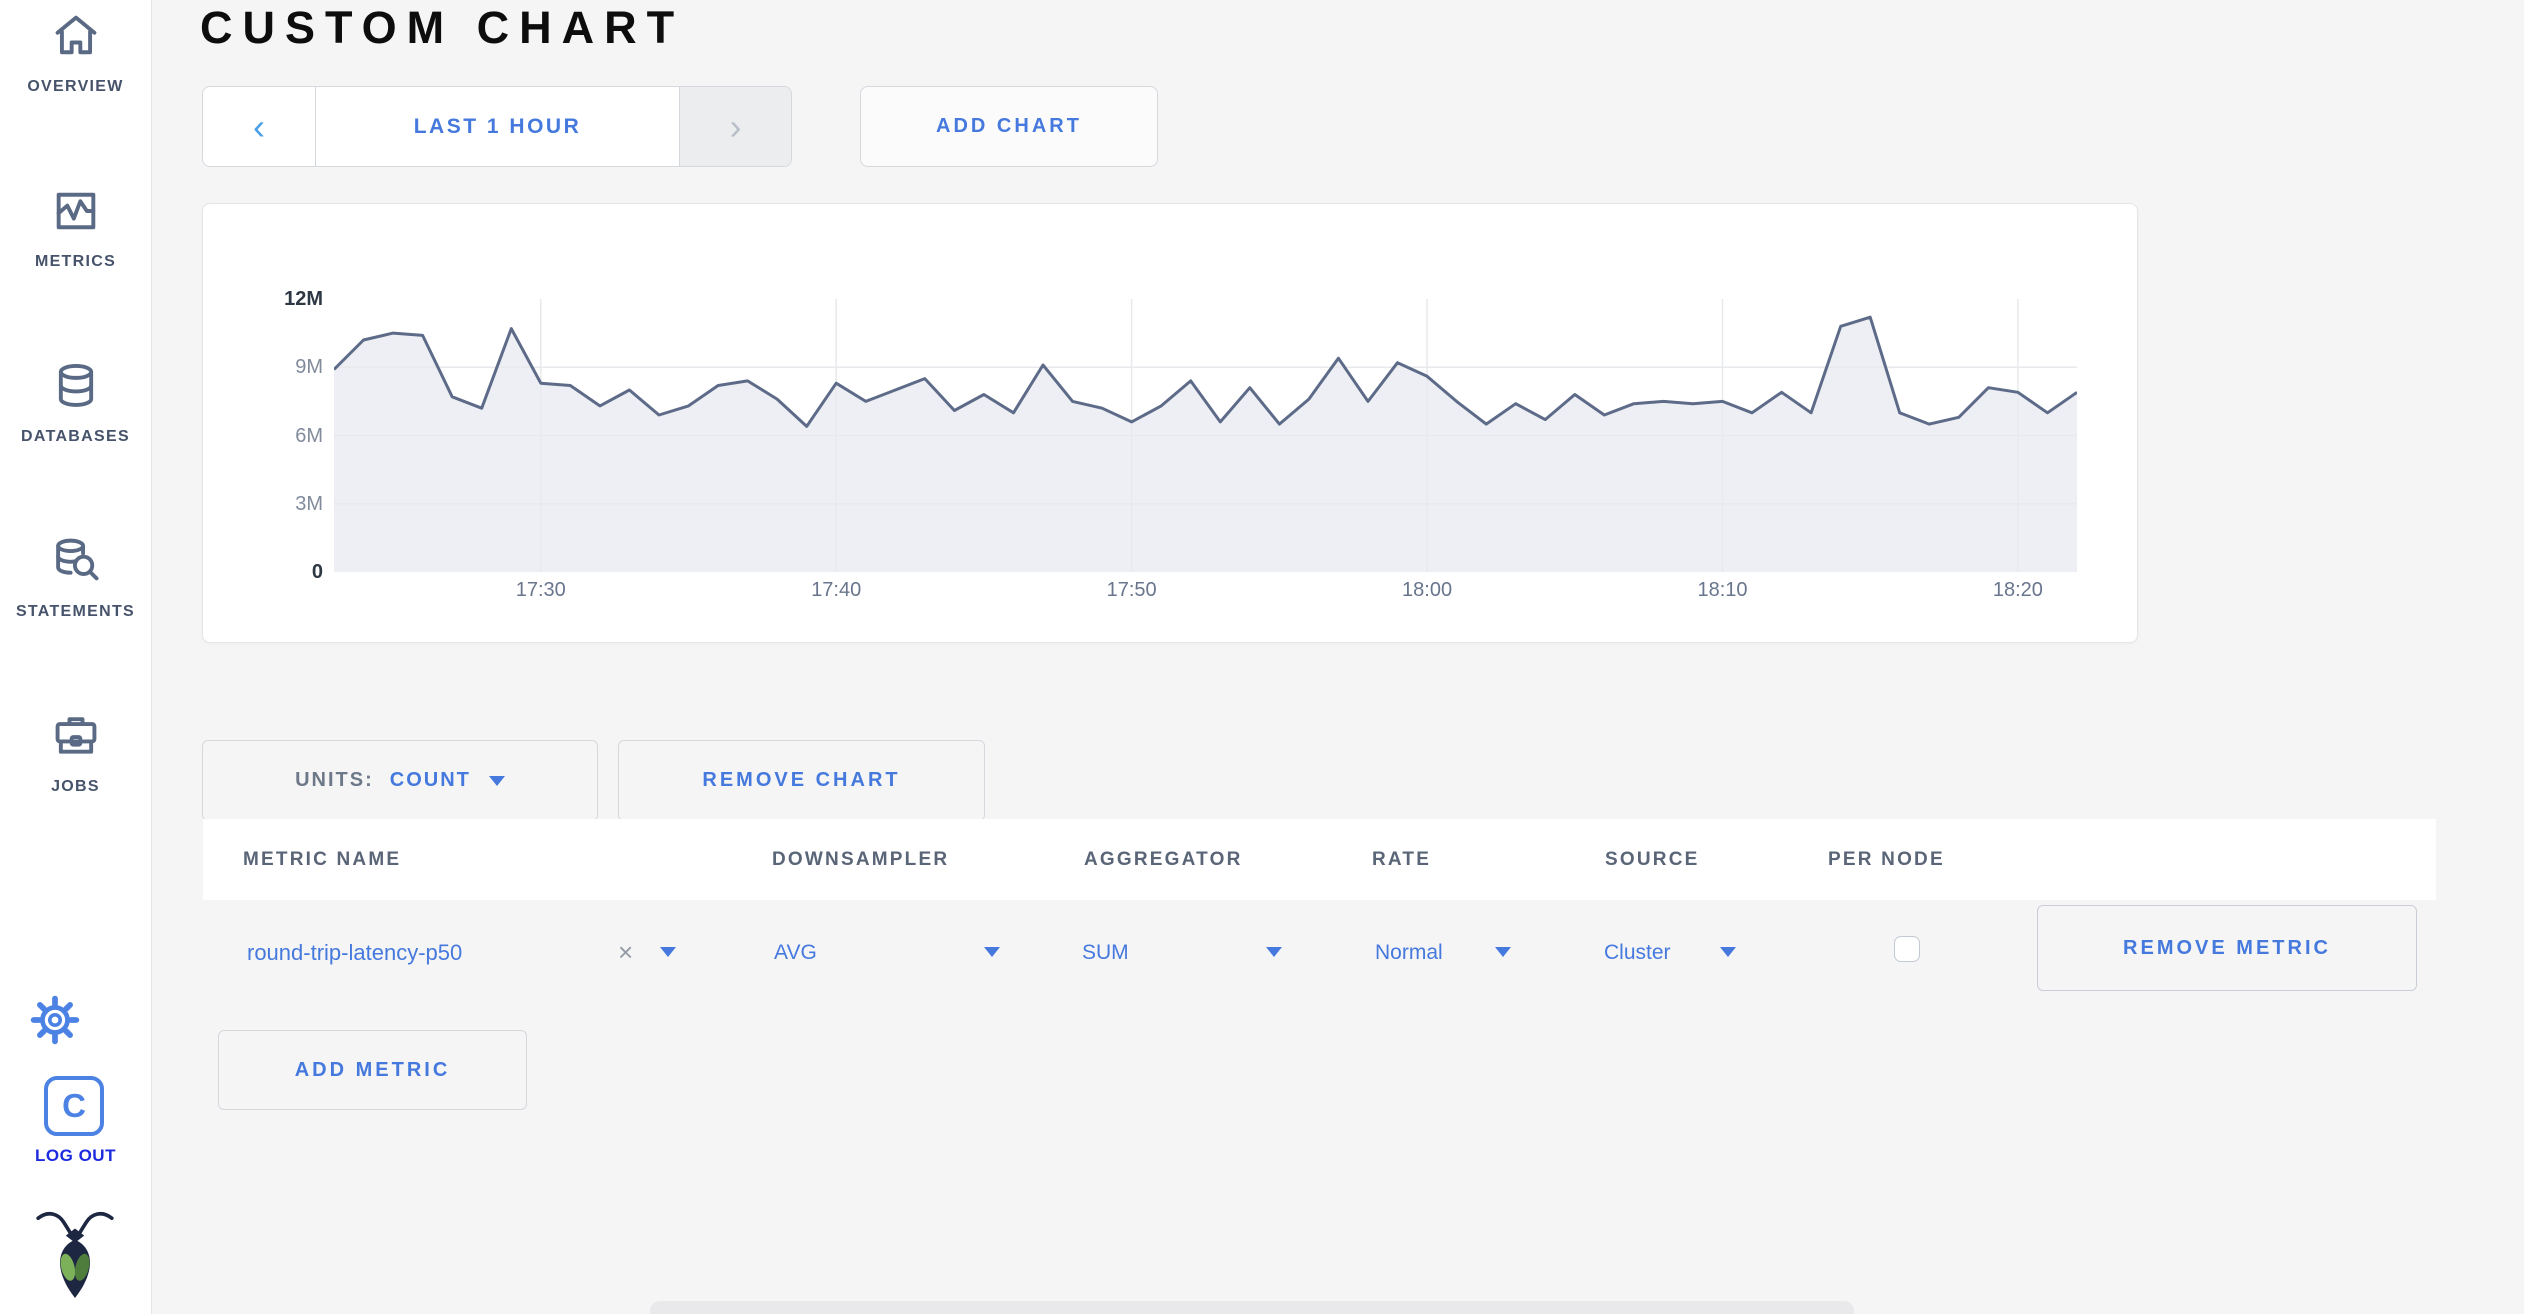 The image size is (2524, 1314). What do you see at coordinates (75, 786) in the screenshot?
I see `sidebar-item-label: JOBS` at bounding box center [75, 786].